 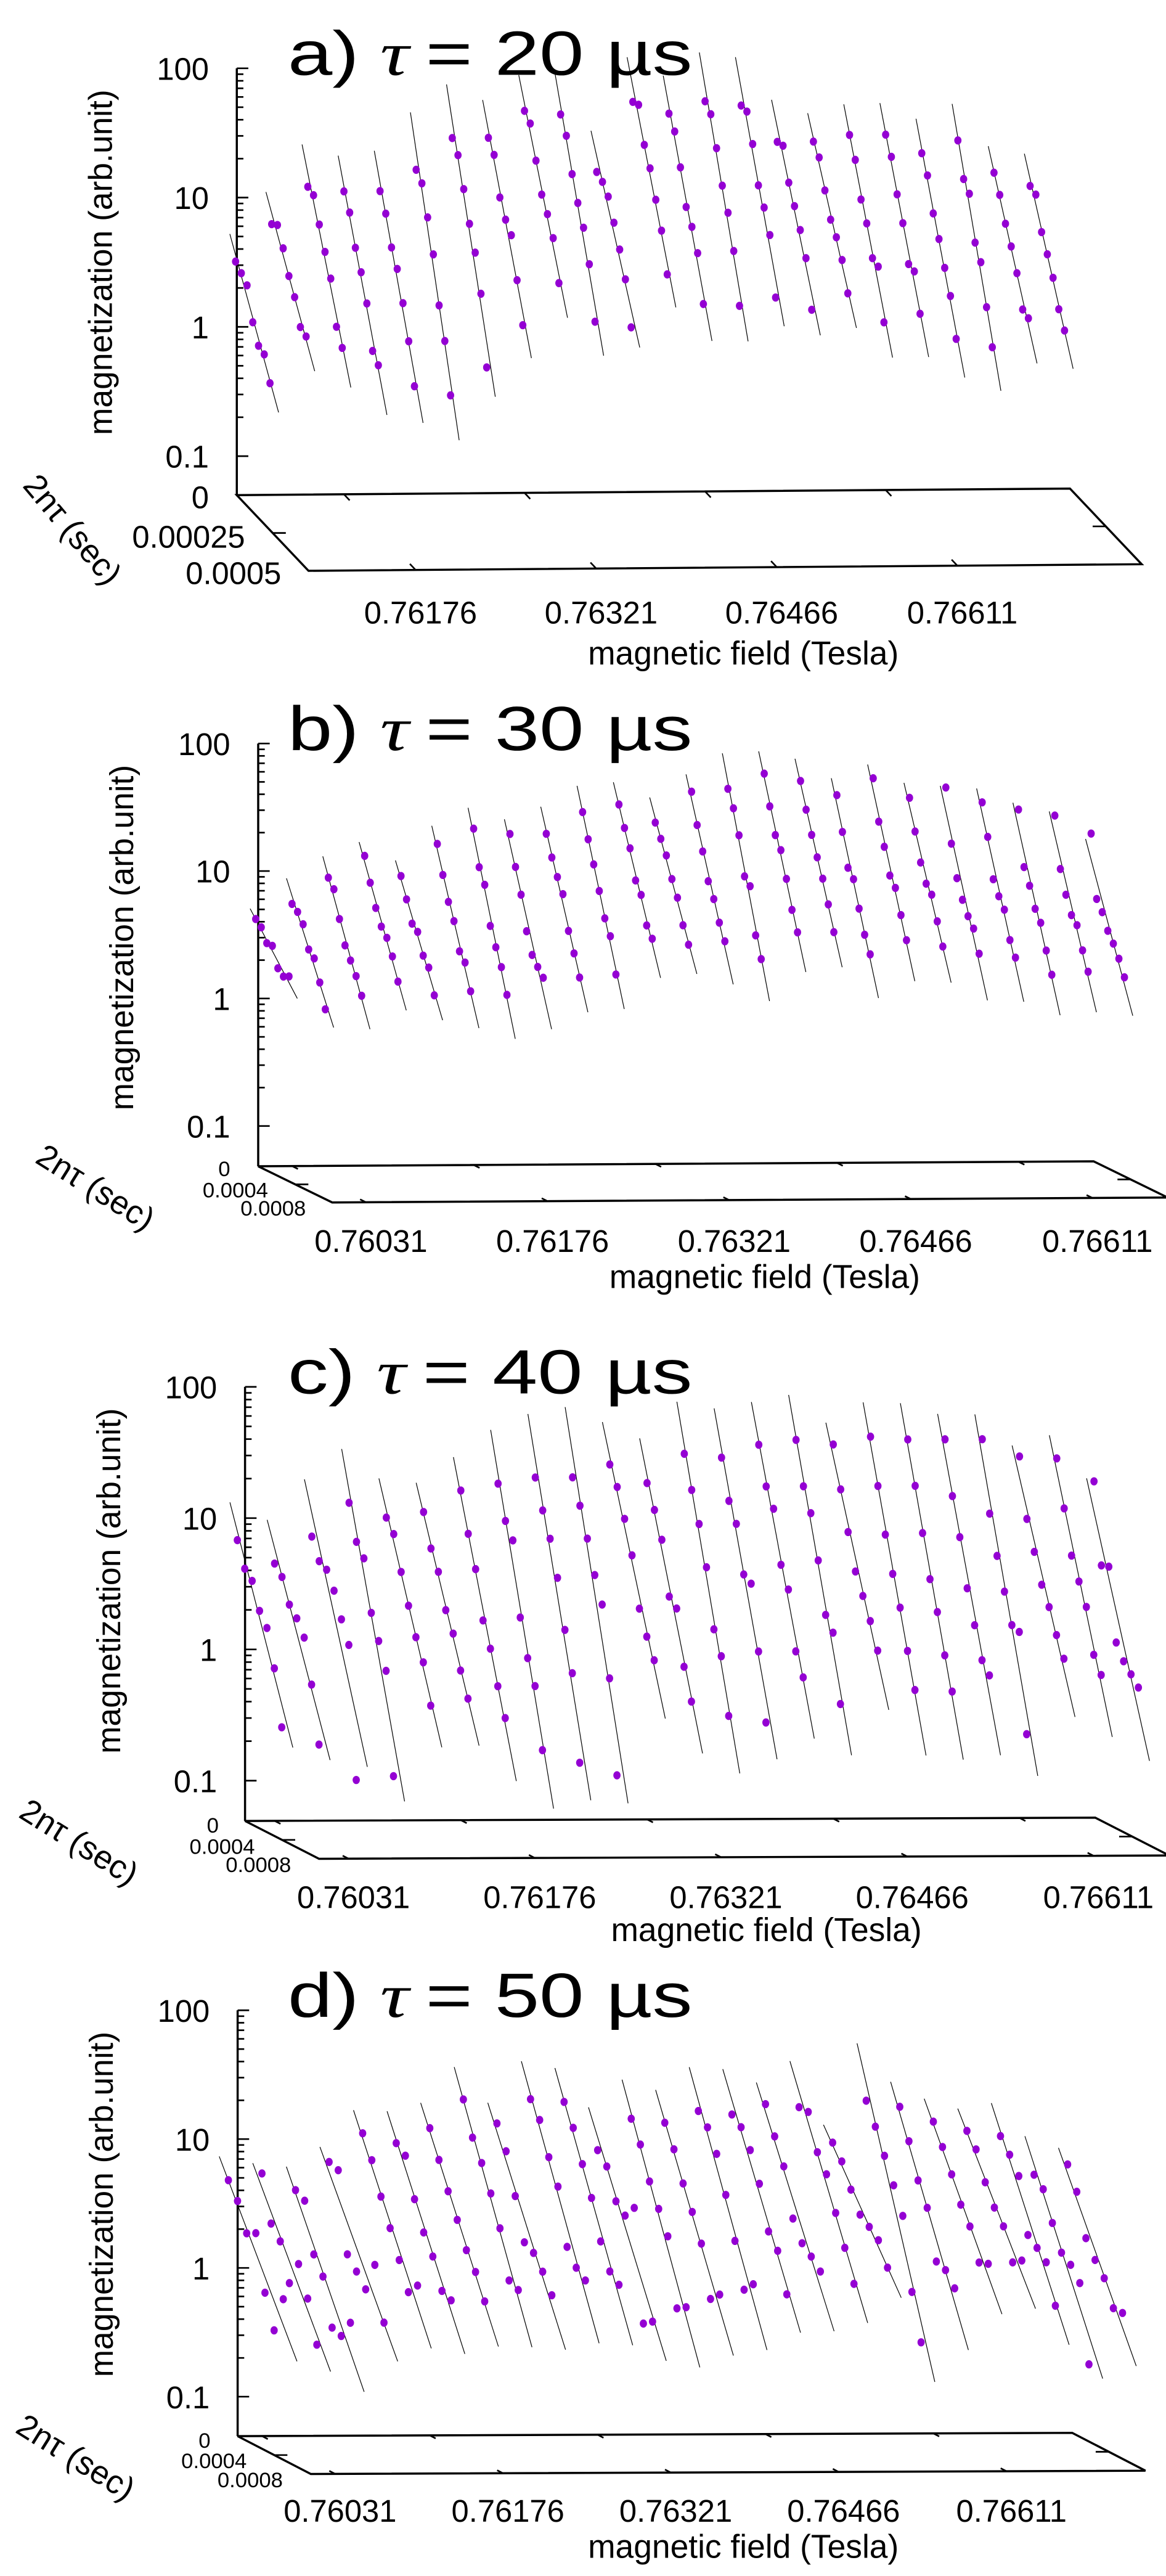 I want to click on field-tick-label: 0.76466, so click(x=782, y=612).